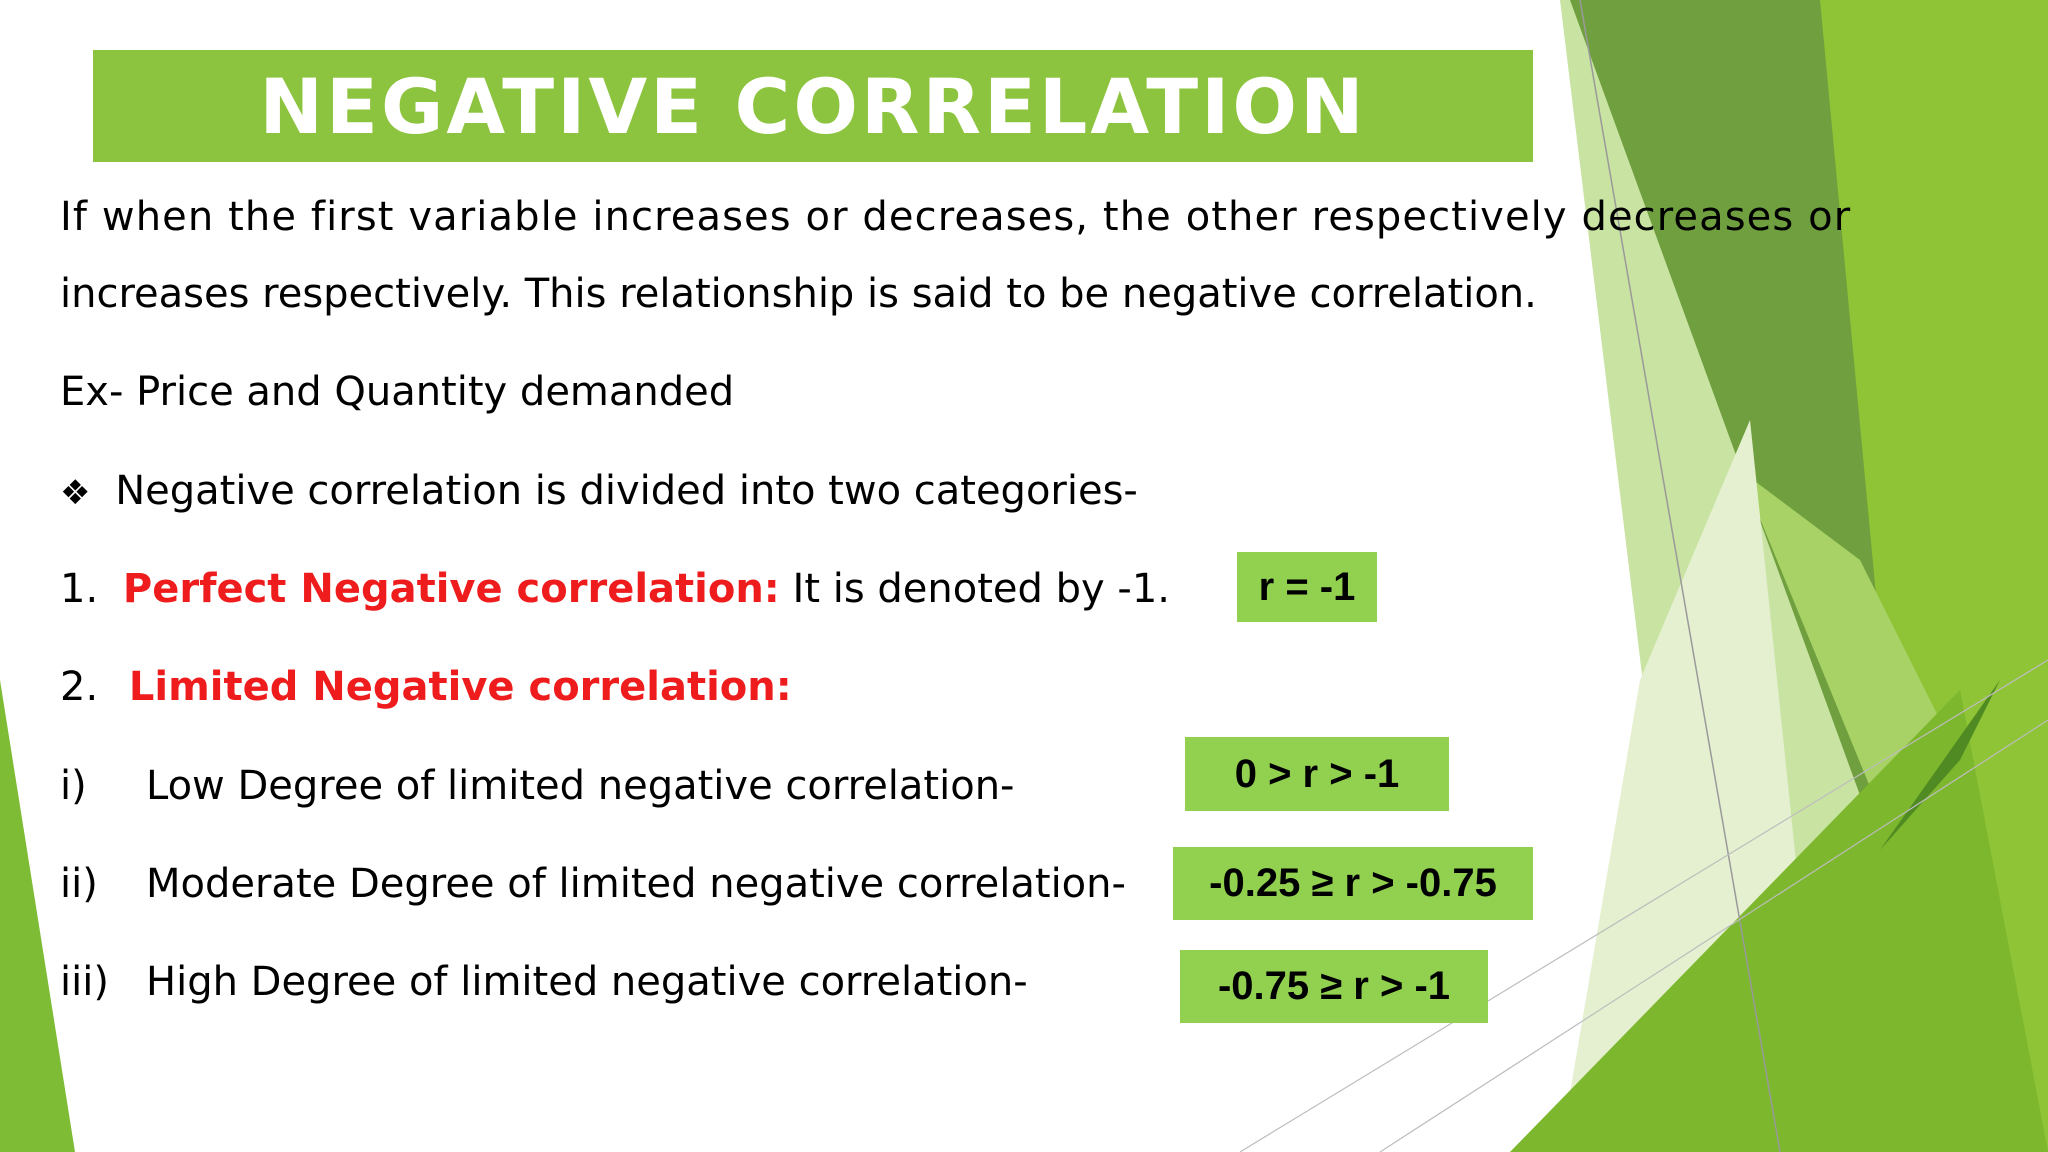 The image size is (2048, 1152). What do you see at coordinates (1334, 986) in the screenshot?
I see `formula-box-high: -0.75 ≥ r > -1` at bounding box center [1334, 986].